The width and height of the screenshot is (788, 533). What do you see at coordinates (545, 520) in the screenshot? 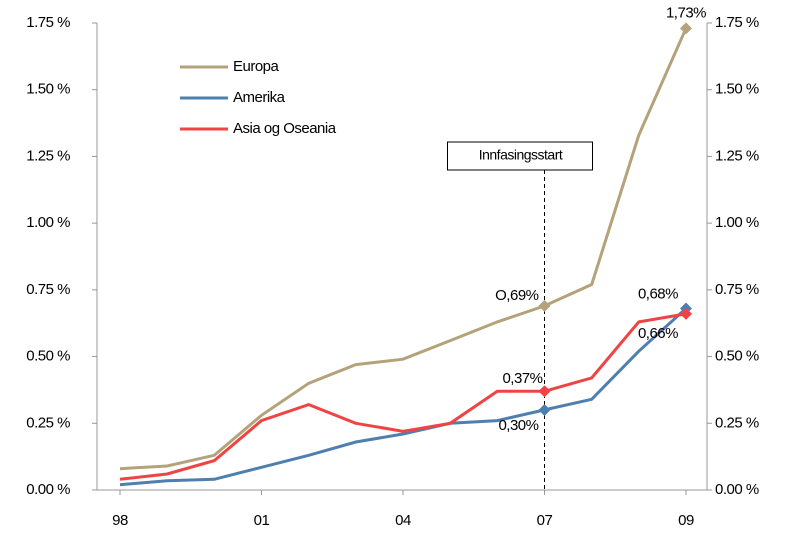
I see `x-tick-label: 07` at bounding box center [545, 520].